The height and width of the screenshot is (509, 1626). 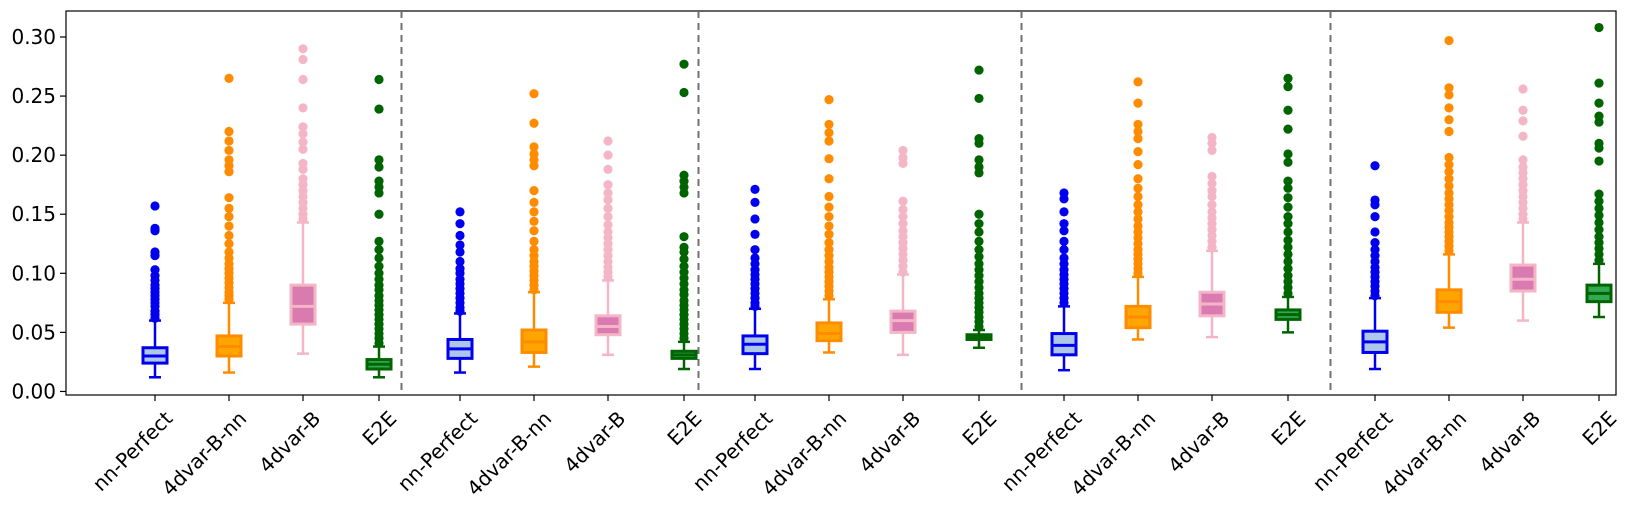 I want to click on box-4dvar-b-nn, so click(x=1138, y=209).